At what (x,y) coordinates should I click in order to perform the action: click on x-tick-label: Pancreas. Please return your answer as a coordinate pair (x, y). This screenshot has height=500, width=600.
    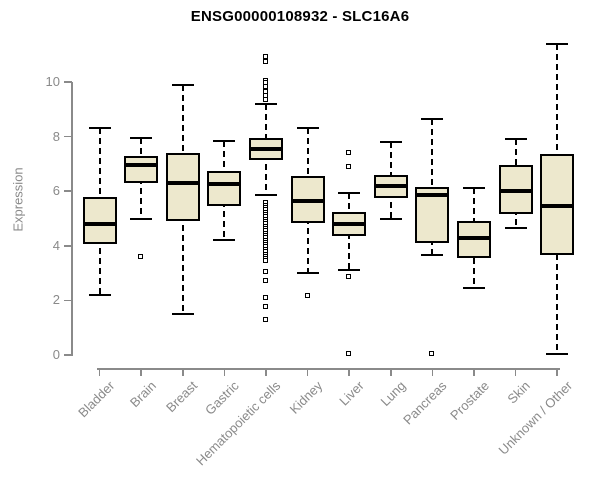
    Looking at the image, I should click on (425, 403).